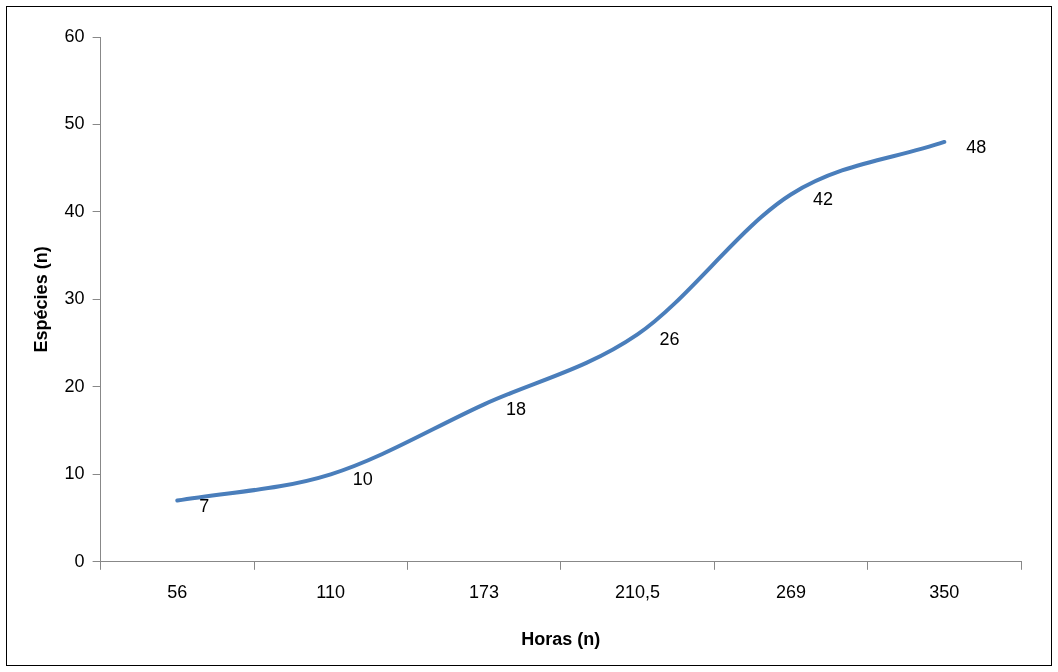  Describe the element at coordinates (204, 505) in the screenshot. I see `data-label: 7` at that location.